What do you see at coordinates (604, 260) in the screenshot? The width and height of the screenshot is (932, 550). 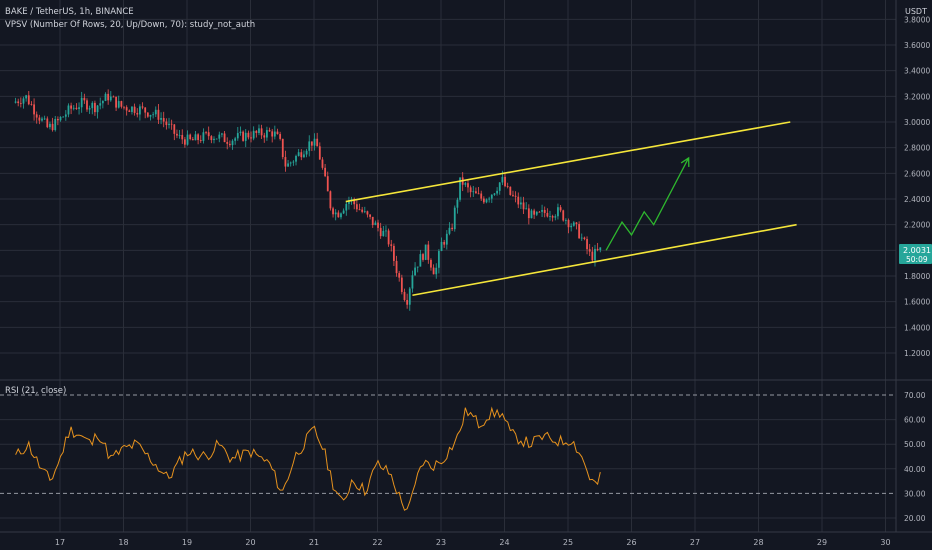 I see `channel-lower-line` at bounding box center [604, 260].